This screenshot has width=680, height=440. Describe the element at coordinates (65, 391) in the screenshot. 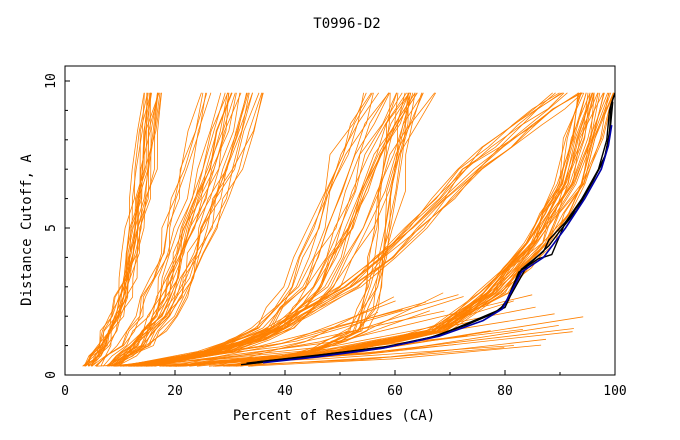

I see `x-tick-label: 0` at that location.